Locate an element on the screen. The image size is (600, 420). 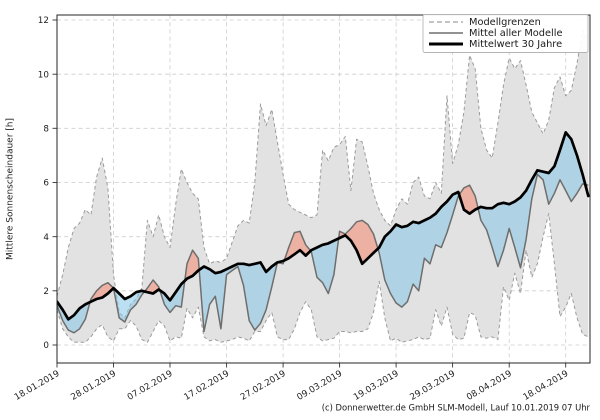
y-tick-label: 10 is located at coordinates (44, 75).